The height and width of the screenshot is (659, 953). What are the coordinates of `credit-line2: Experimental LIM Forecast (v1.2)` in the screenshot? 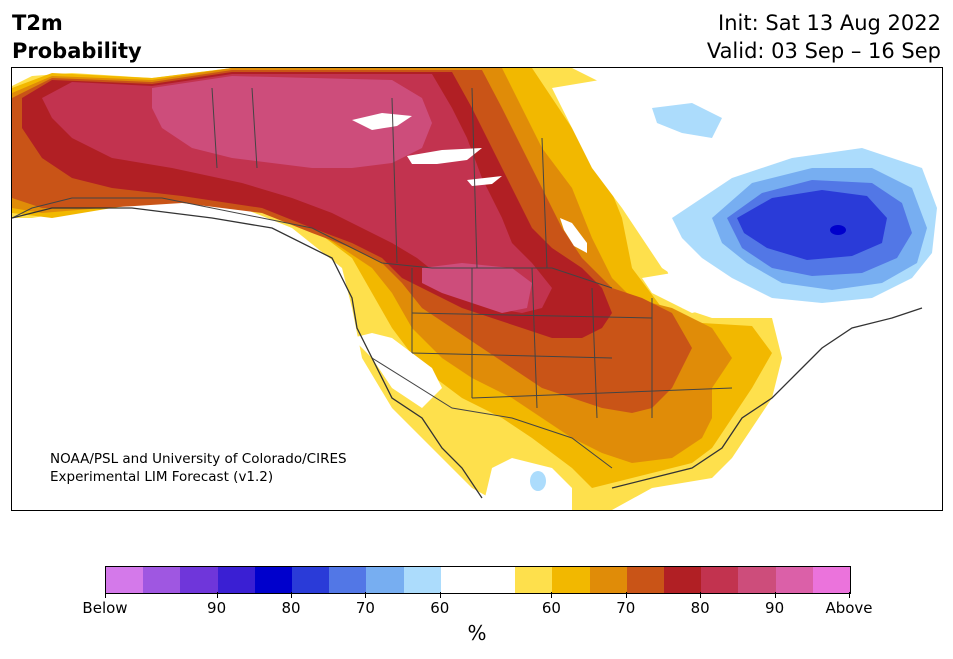 It's located at (162, 477).